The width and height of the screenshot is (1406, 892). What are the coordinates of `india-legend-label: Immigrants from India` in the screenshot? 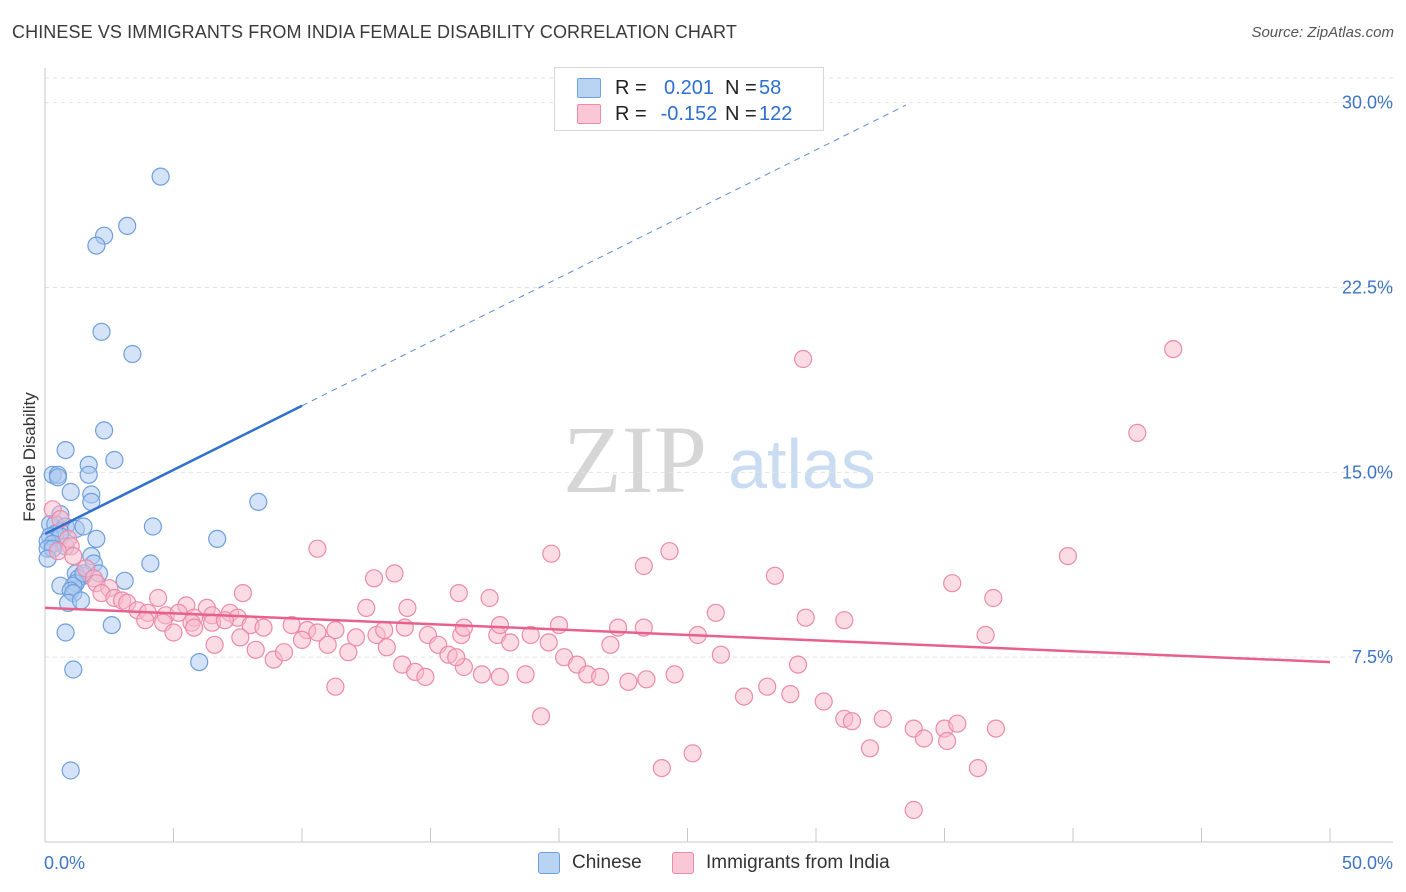 It's located at (798, 862).